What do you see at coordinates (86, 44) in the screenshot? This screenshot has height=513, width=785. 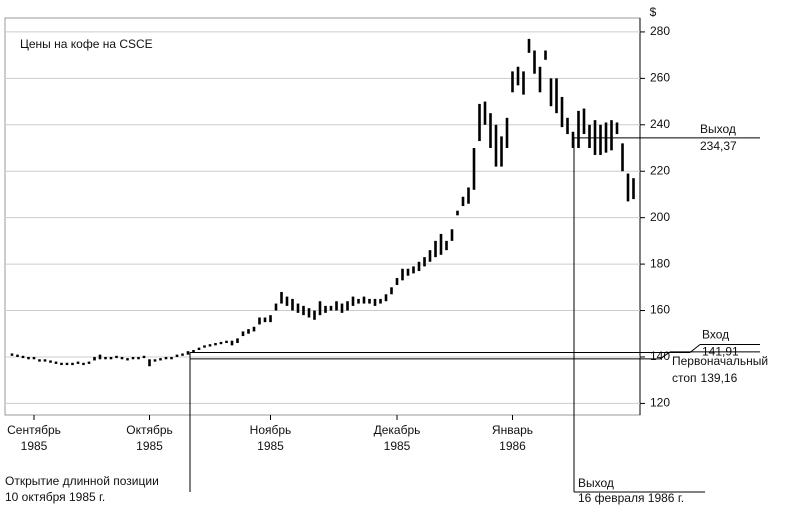 I see `chart-title: Цены на кофе на CSCE` at bounding box center [86, 44].